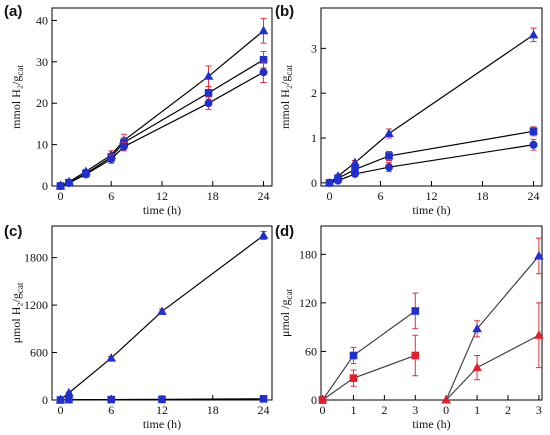 This screenshot has height=435, width=550. Describe the element at coordinates (308, 303) in the screenshot. I see `y-tick-label: 120` at that location.